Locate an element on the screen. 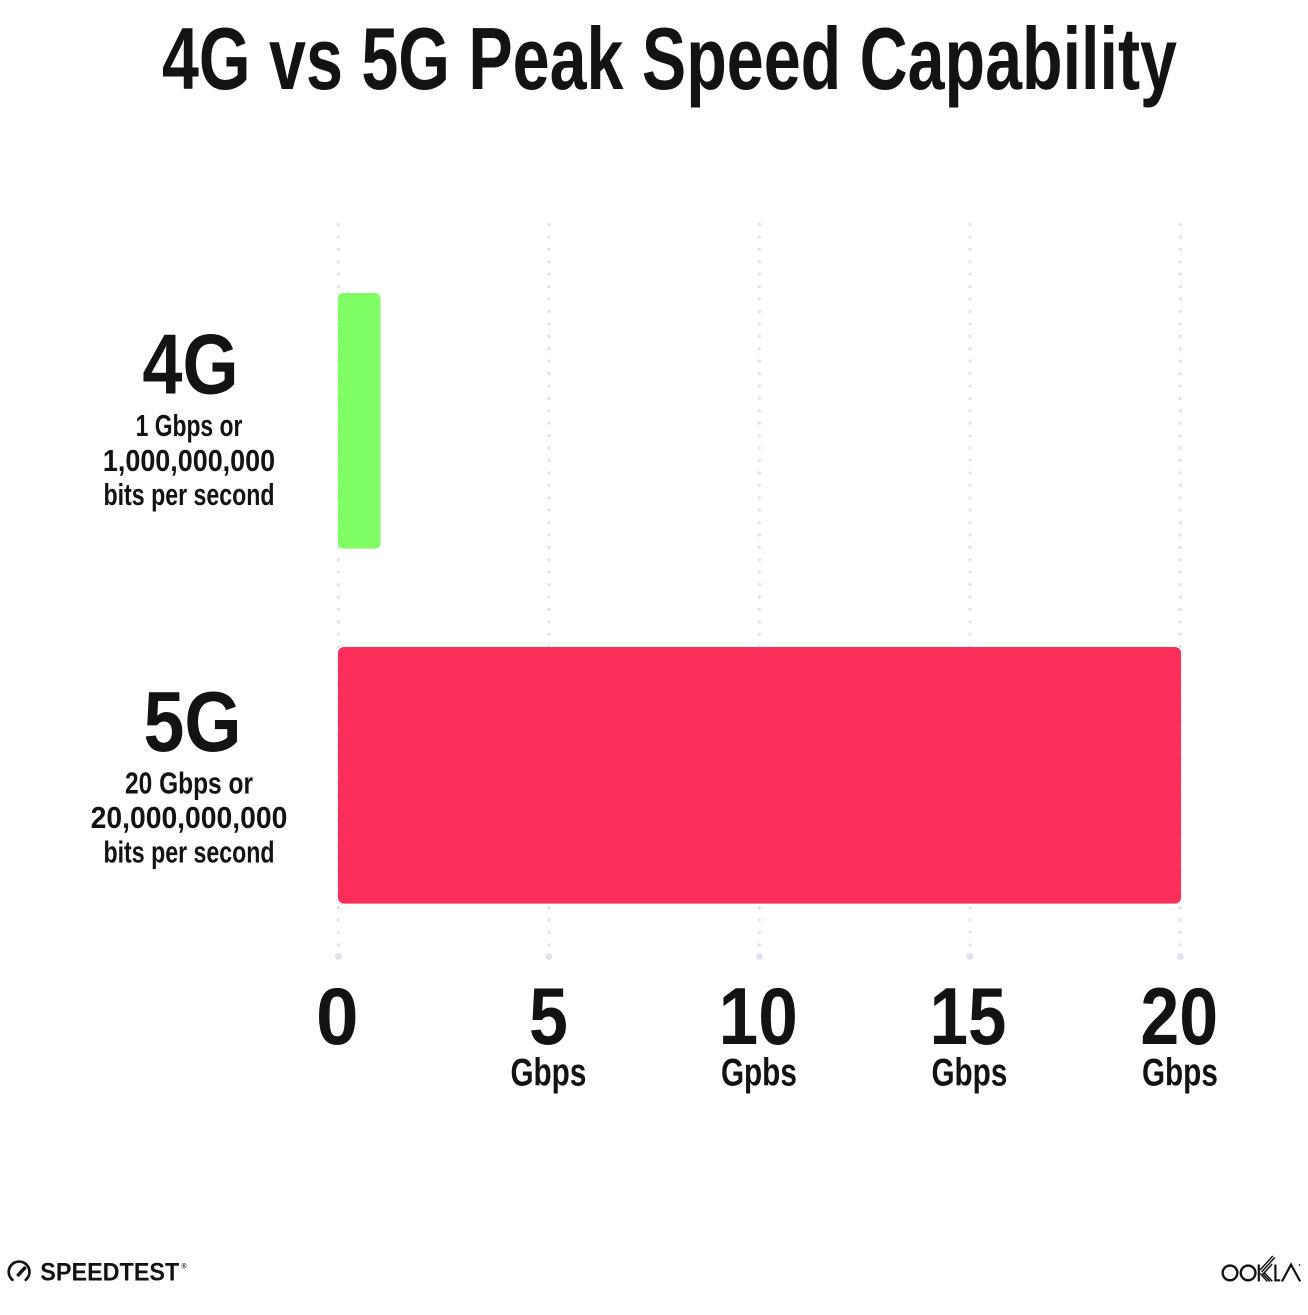 This screenshot has height=1315, width=1308. svg-text: Gpbs is located at coordinates (759, 1073).